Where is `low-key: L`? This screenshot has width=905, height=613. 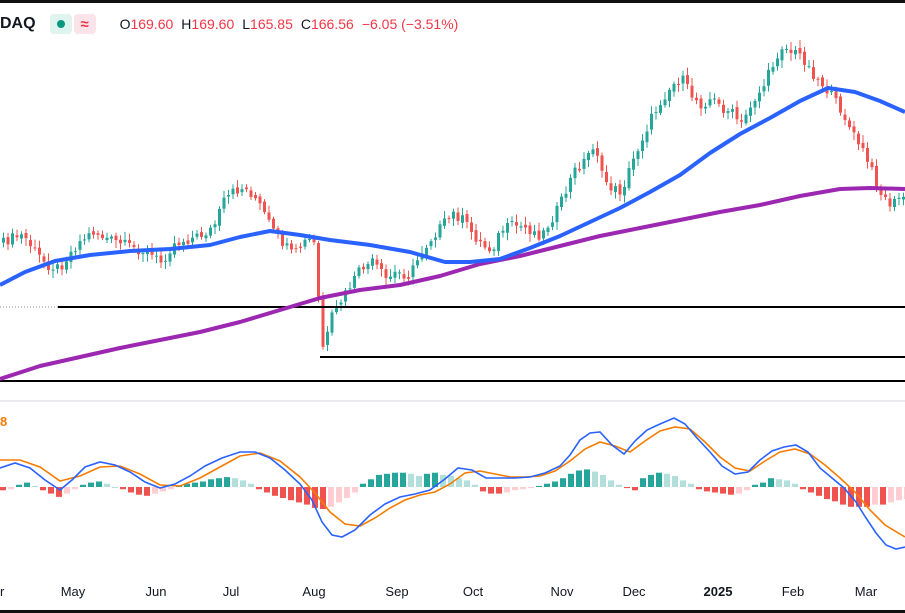 low-key: L is located at coordinates (246, 24).